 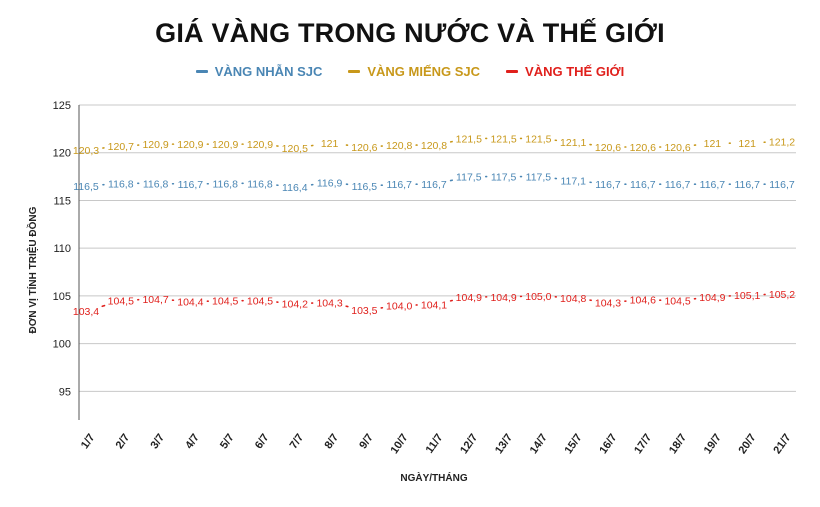 What do you see at coordinates (268, 71) in the screenshot?
I see `legend-label-nhan-sjc: VÀNG NHẪN SJC` at bounding box center [268, 71].